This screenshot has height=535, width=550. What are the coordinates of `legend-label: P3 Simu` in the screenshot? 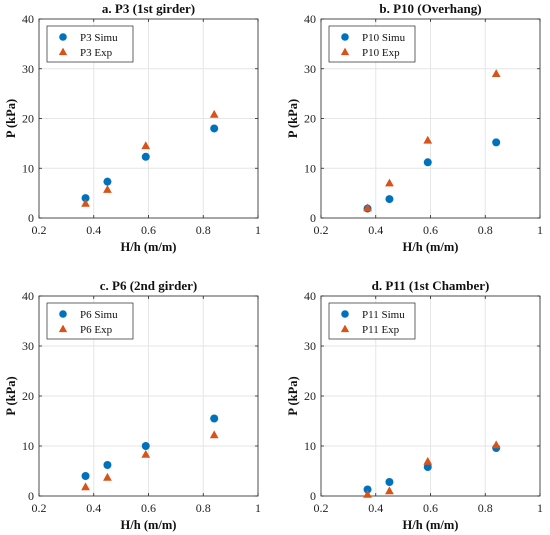 It's located at (99, 38).